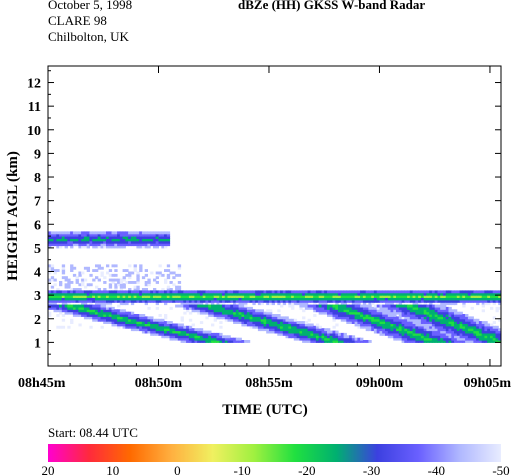  What do you see at coordinates (90, 6) in the screenshot?
I see `date-label: October 5, 1998` at bounding box center [90, 6].